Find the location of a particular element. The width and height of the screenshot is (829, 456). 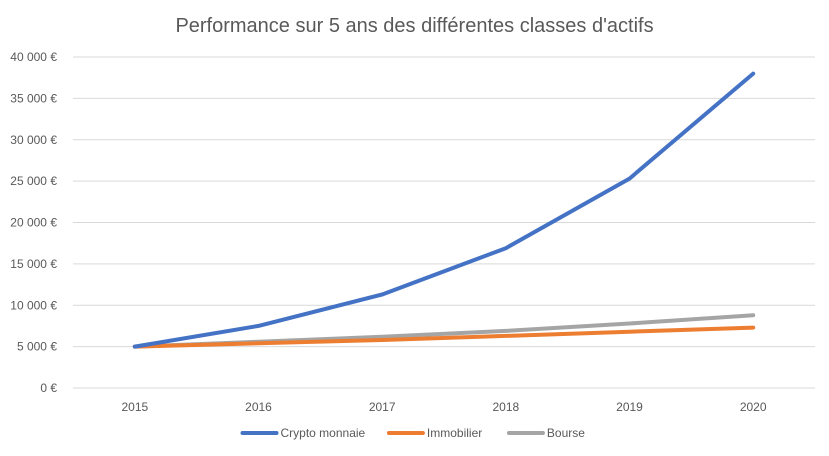

y-tick-label: 35 000 € is located at coordinates (33, 98).